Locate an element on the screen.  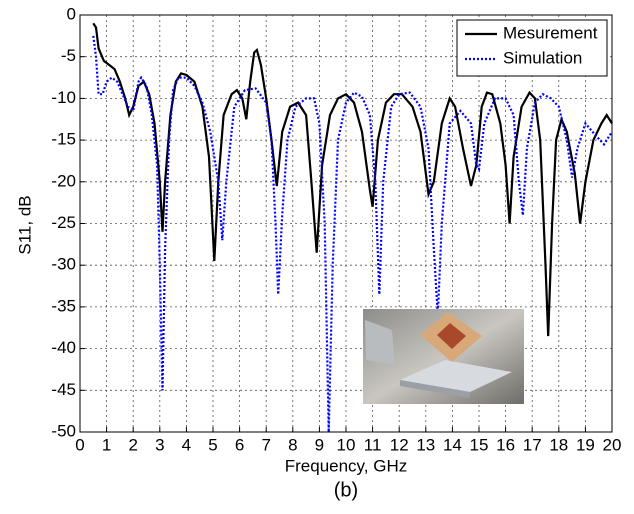
x-tick-label: 1 is located at coordinates (106, 444).